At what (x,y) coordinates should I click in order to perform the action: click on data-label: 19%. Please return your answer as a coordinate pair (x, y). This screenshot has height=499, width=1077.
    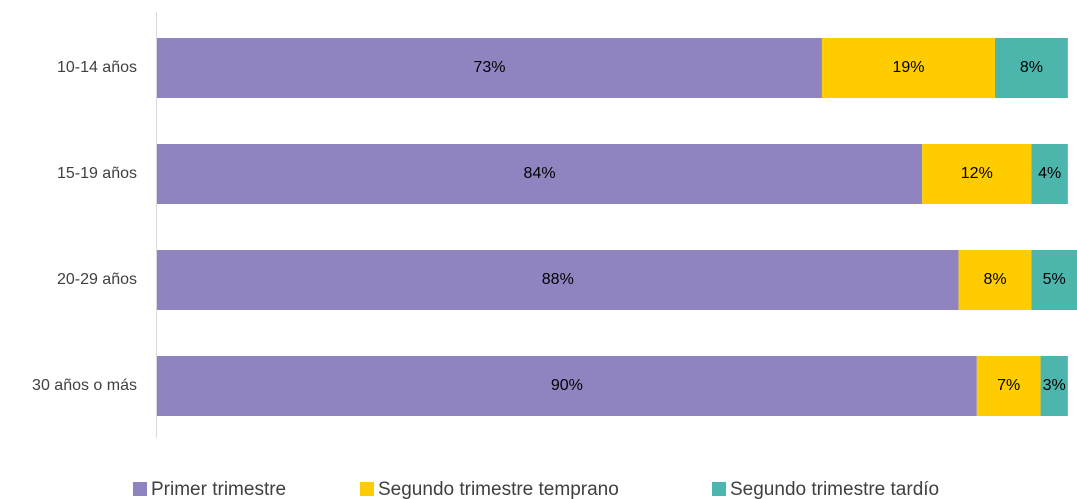
    Looking at the image, I should click on (908, 67).